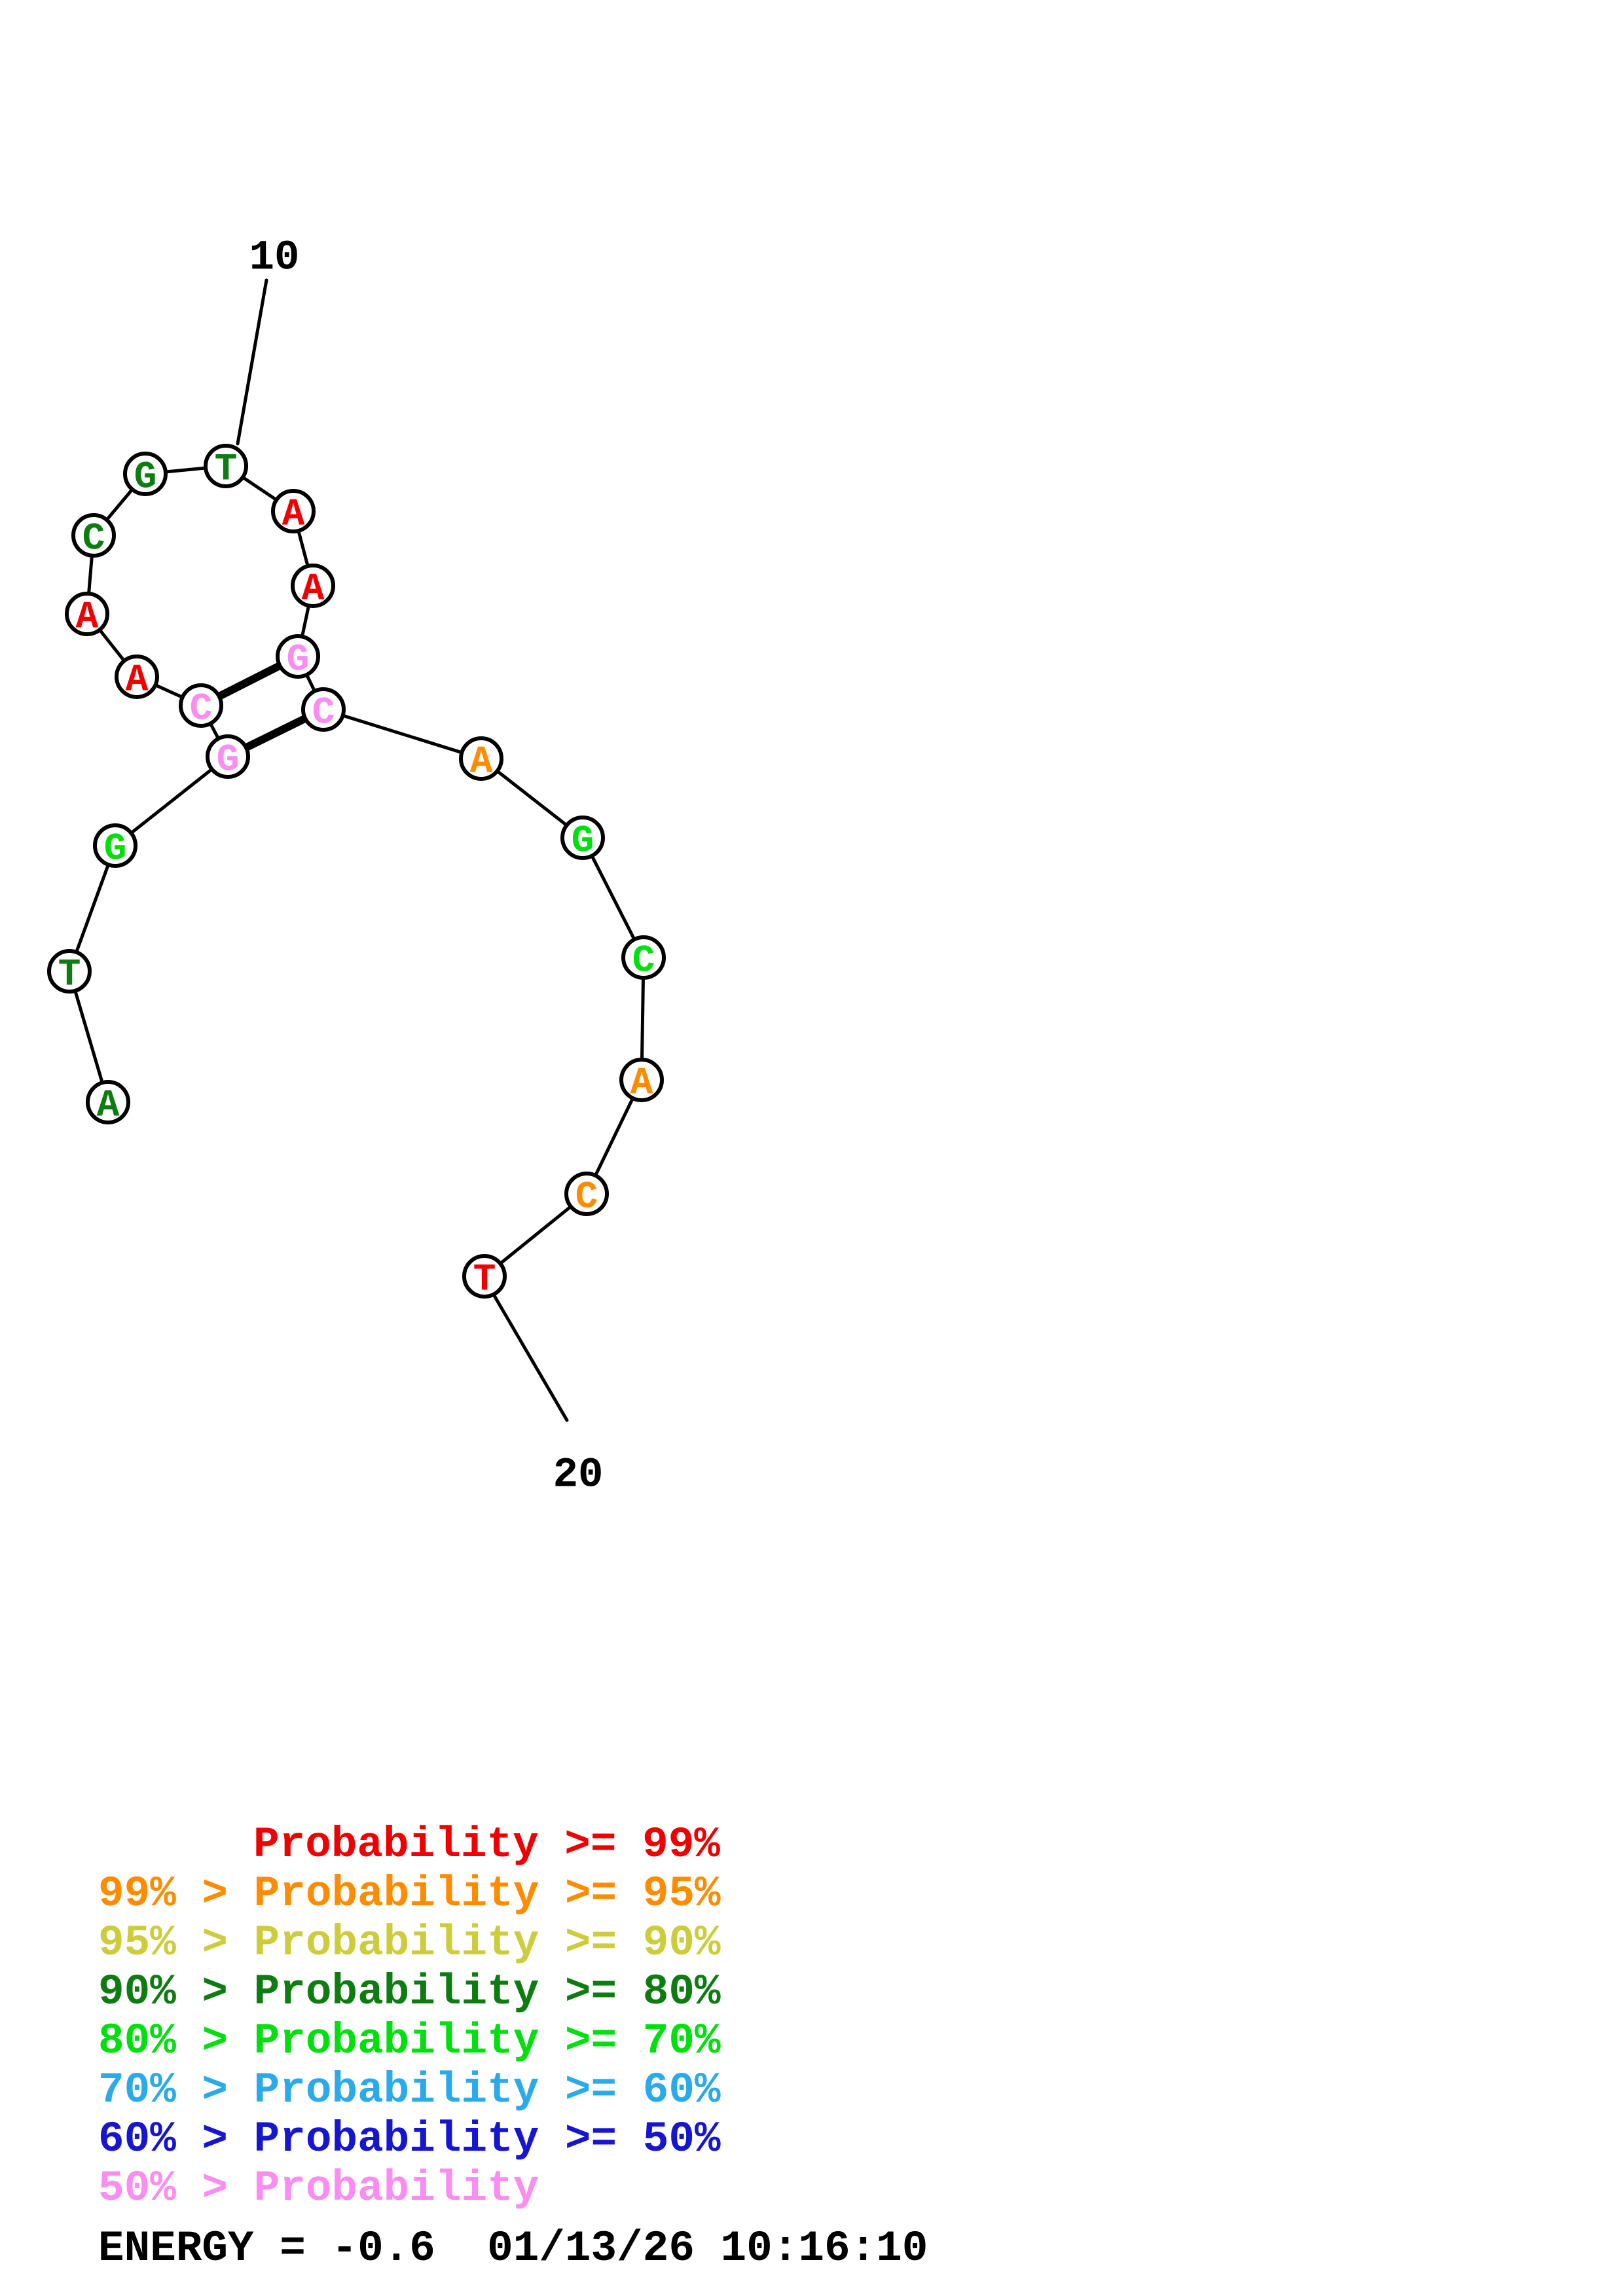  Describe the element at coordinates (115, 849) in the screenshot. I see `nucleotide-letter-G3: G` at that location.